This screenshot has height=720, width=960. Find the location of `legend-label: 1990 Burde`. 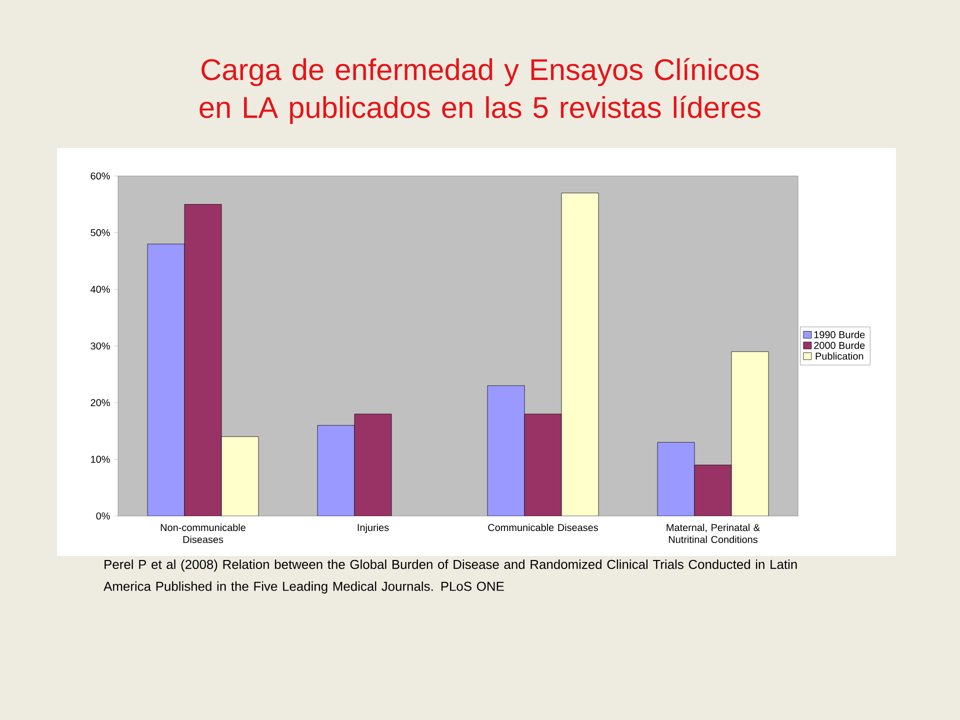

legend-label: 1990 Burde is located at coordinates (839, 334).